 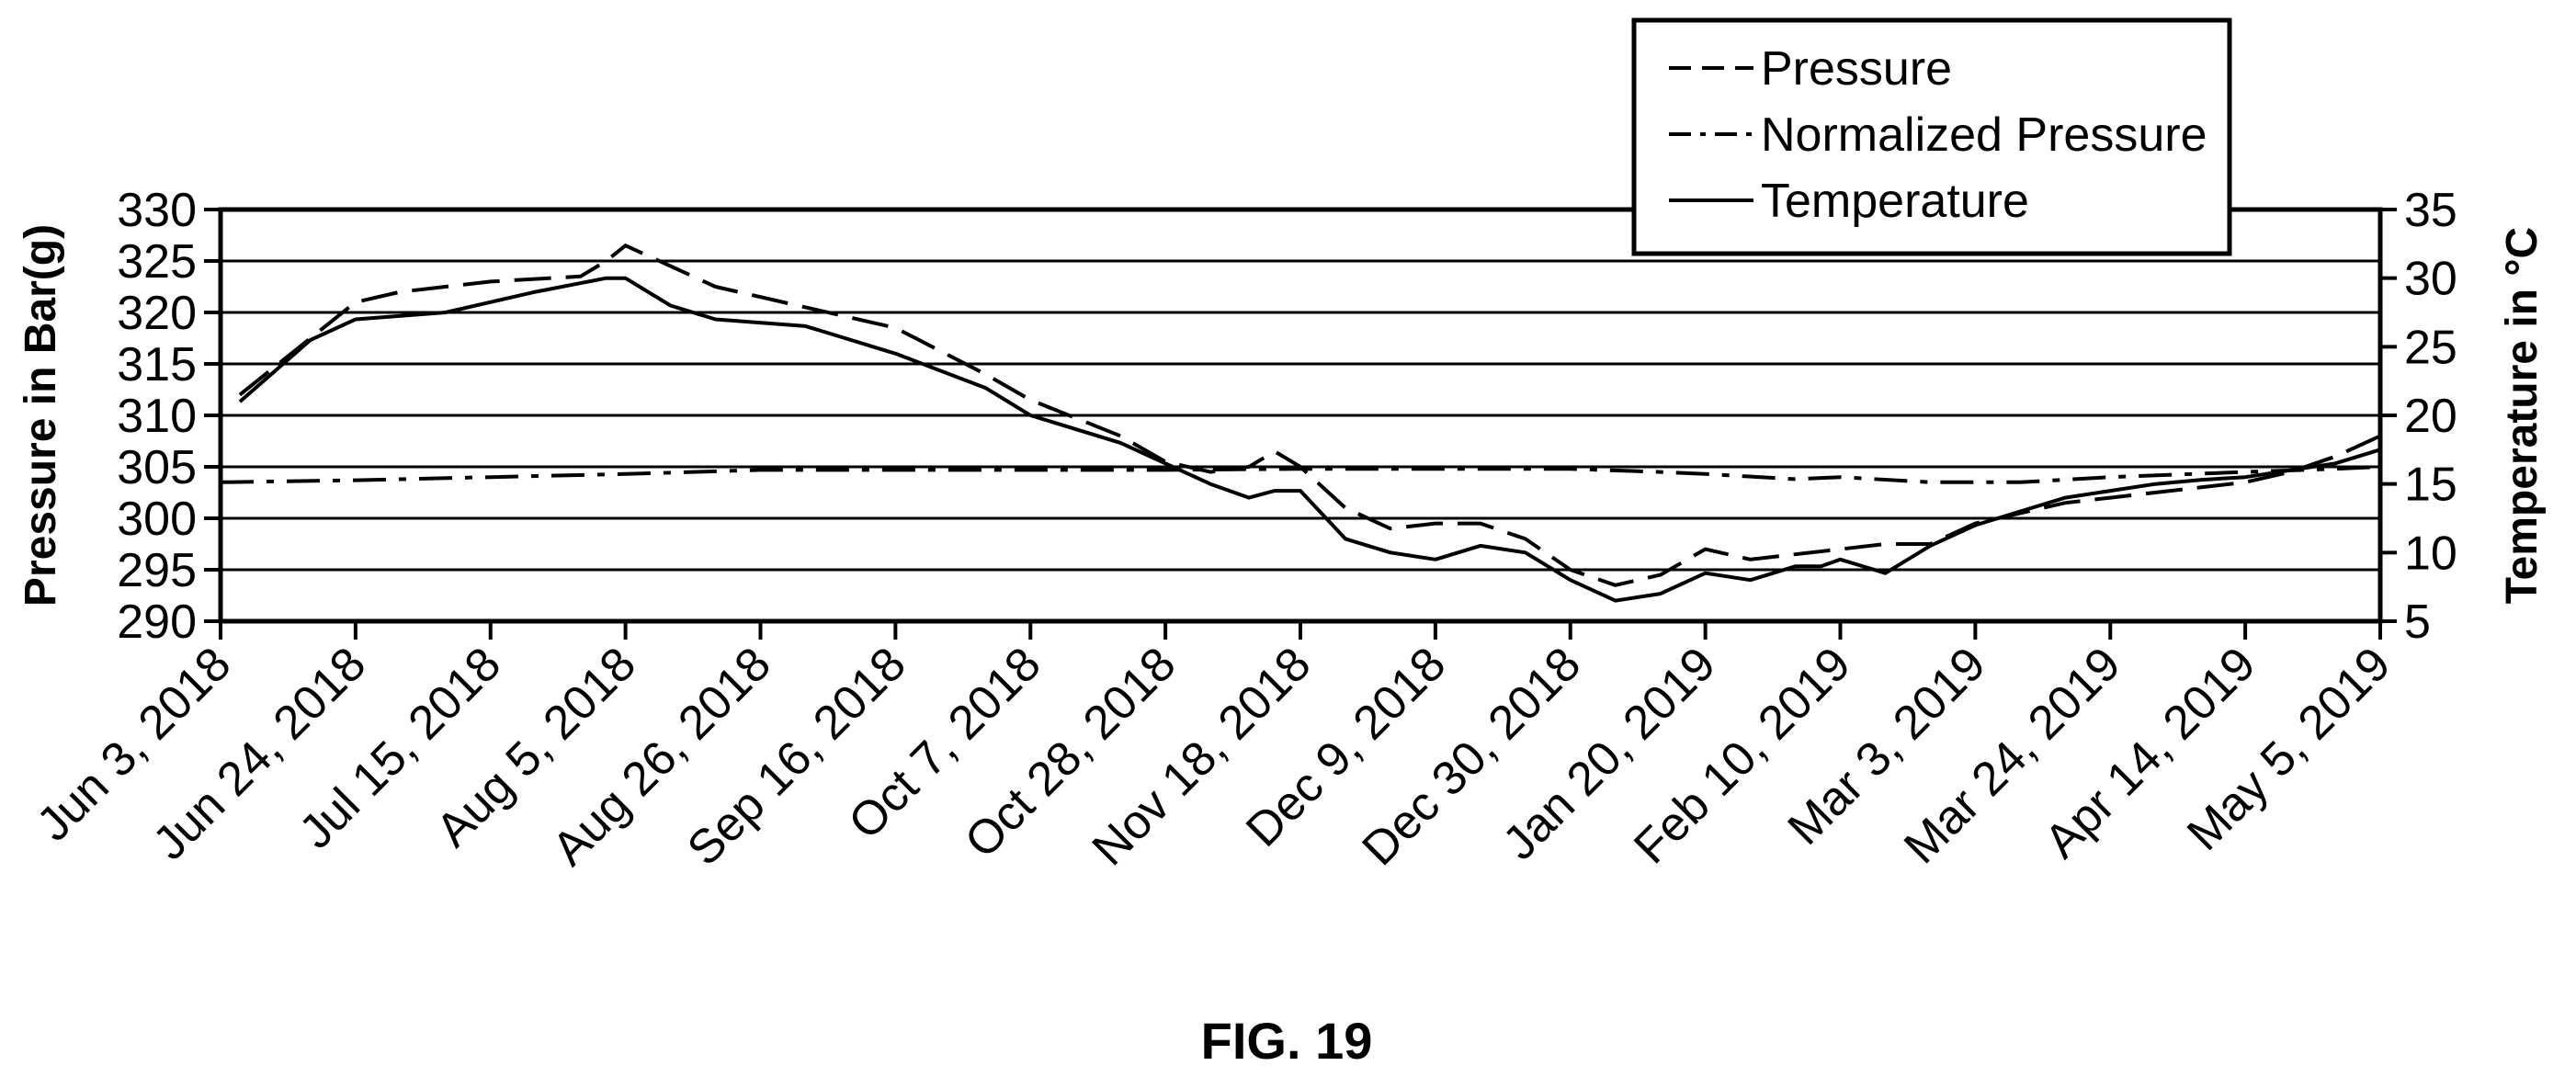 What do you see at coordinates (157, 570) in the screenshot?
I see `y-tick-label: 295` at bounding box center [157, 570].